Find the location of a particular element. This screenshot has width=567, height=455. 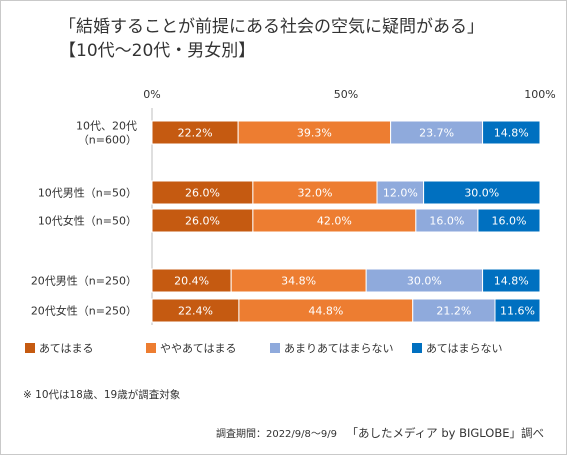

data-label: 12.0% is located at coordinates (400, 193).